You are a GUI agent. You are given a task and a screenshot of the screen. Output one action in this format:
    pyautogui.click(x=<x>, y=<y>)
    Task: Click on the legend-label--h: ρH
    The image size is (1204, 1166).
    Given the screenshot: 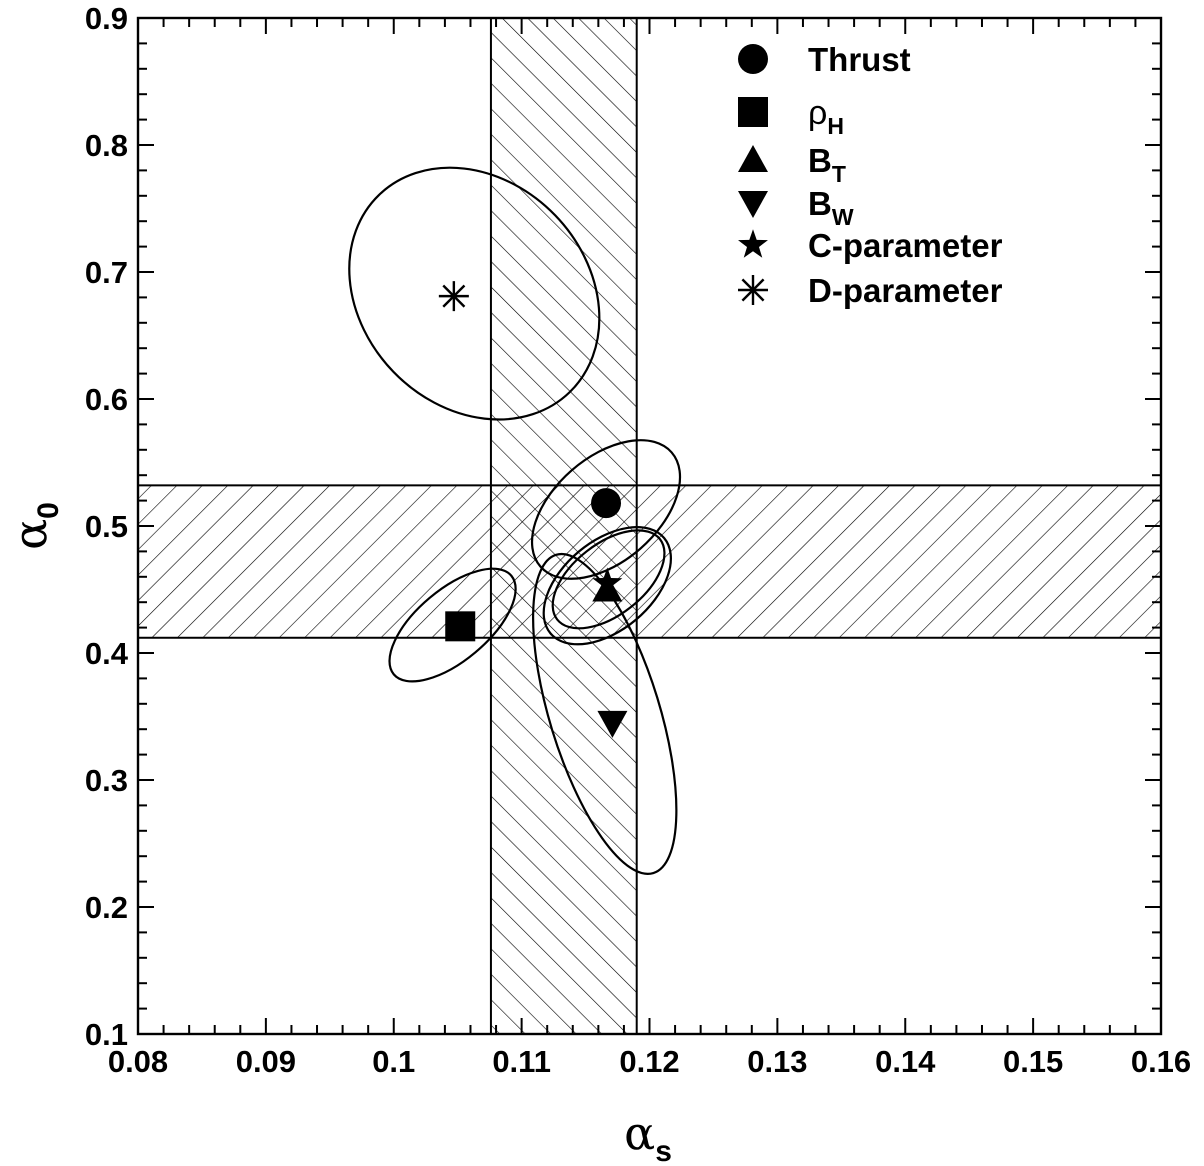 What is the action you would take?
    pyautogui.click(x=826, y=116)
    